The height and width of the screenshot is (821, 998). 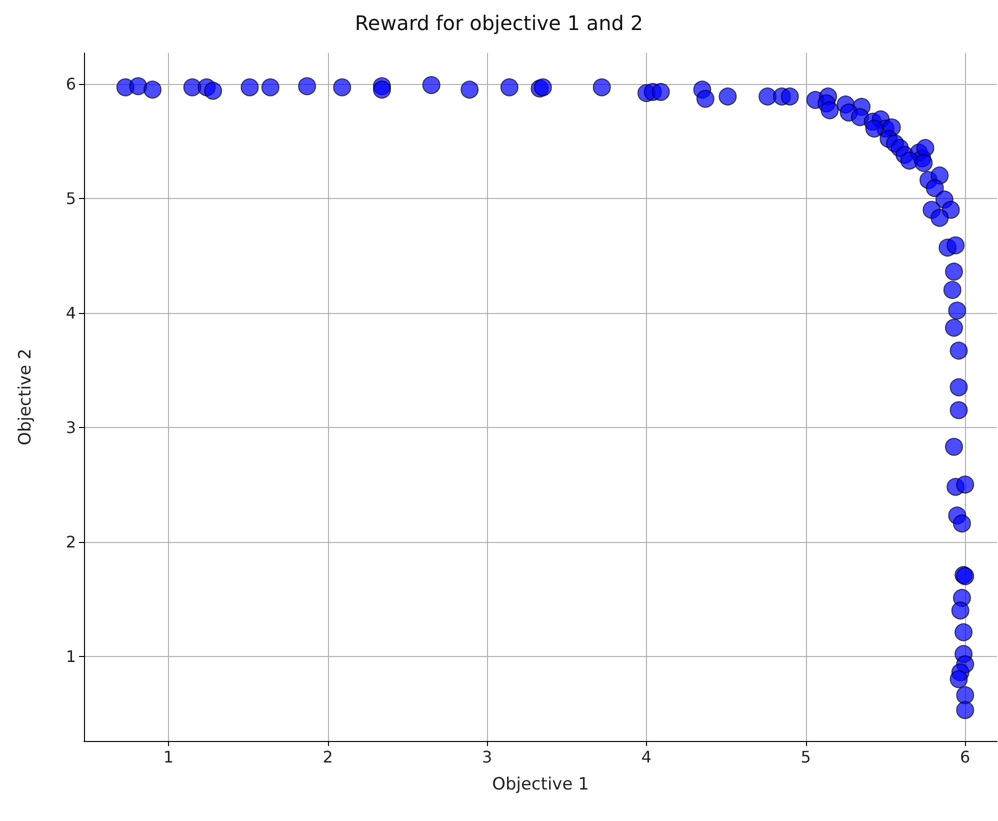 What do you see at coordinates (327, 757) in the screenshot?
I see `x-tick-label: 2` at bounding box center [327, 757].